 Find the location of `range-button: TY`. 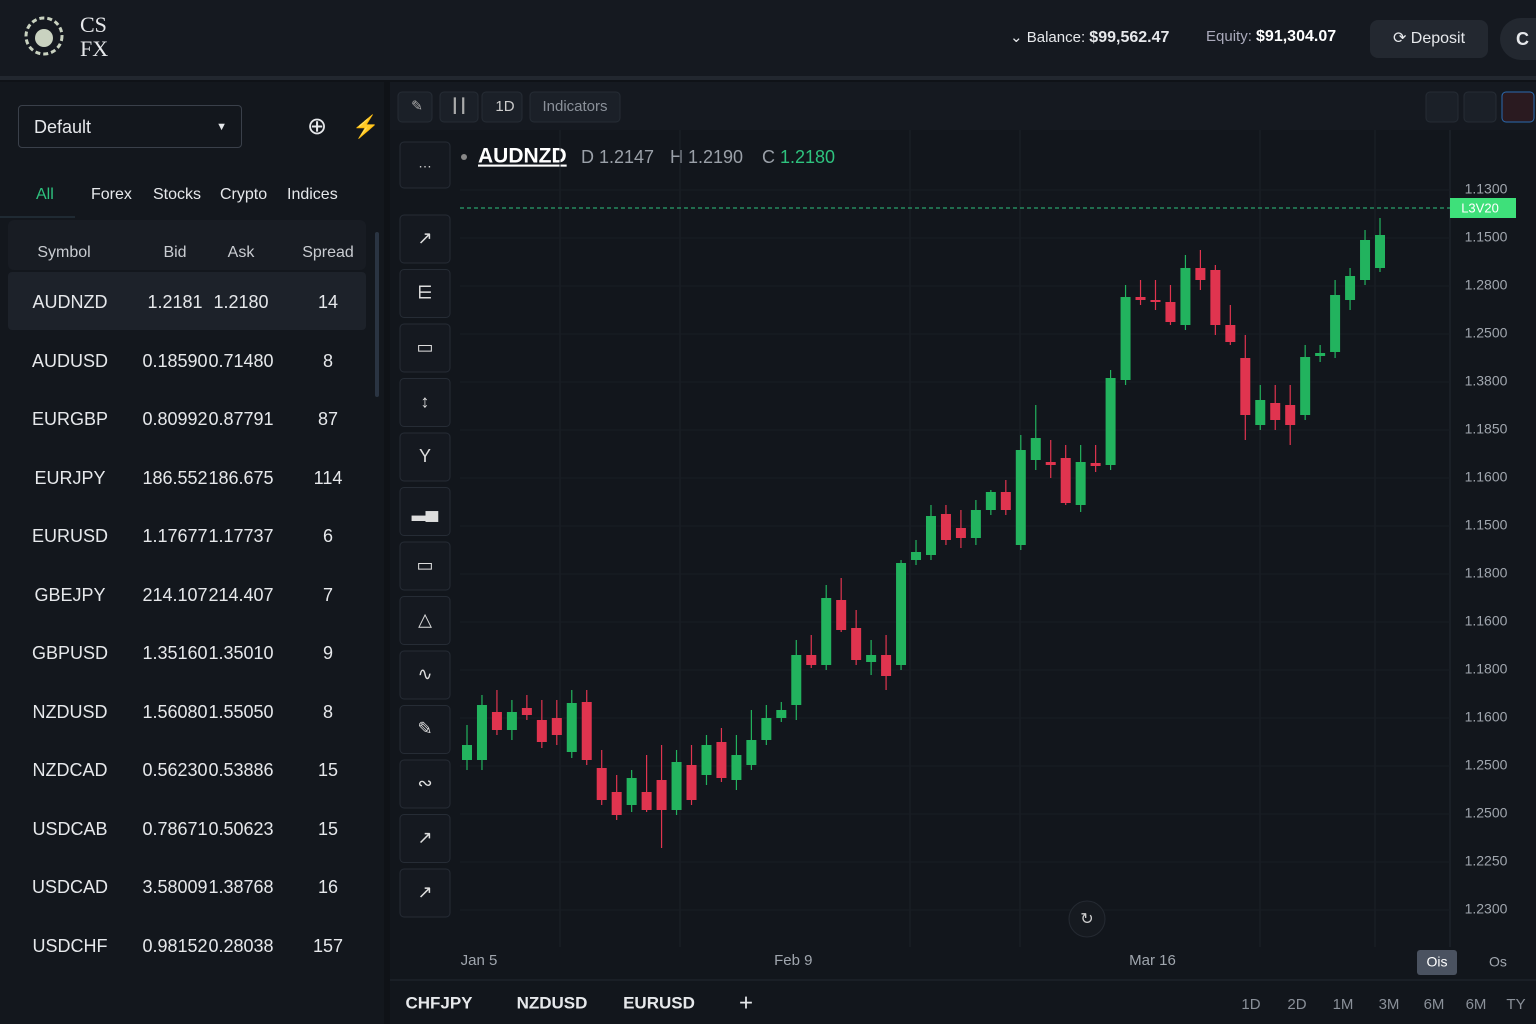

range-button: TY is located at coordinates (1515, 1004).